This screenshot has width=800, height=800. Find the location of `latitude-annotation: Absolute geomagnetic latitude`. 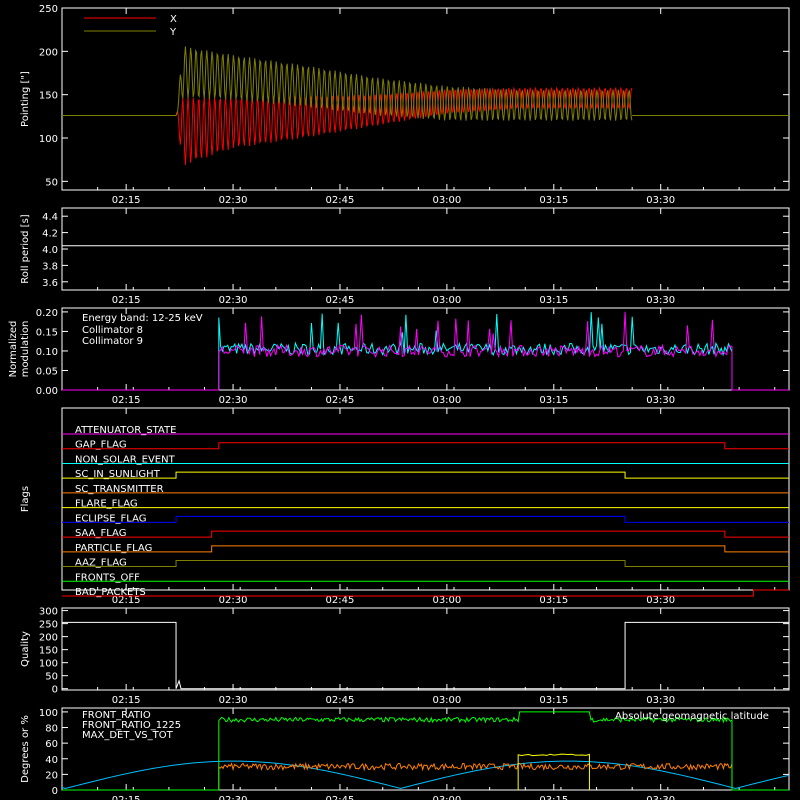

latitude-annotation: Absolute geomagnetic latitude is located at coordinates (692, 716).